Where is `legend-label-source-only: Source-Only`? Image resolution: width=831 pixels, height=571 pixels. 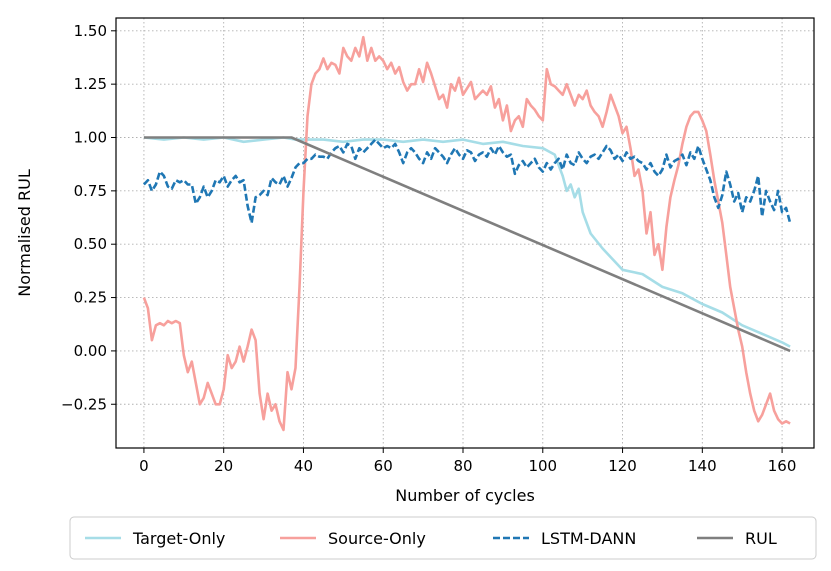
legend-label-source-only: Source-Only is located at coordinates (377, 538).